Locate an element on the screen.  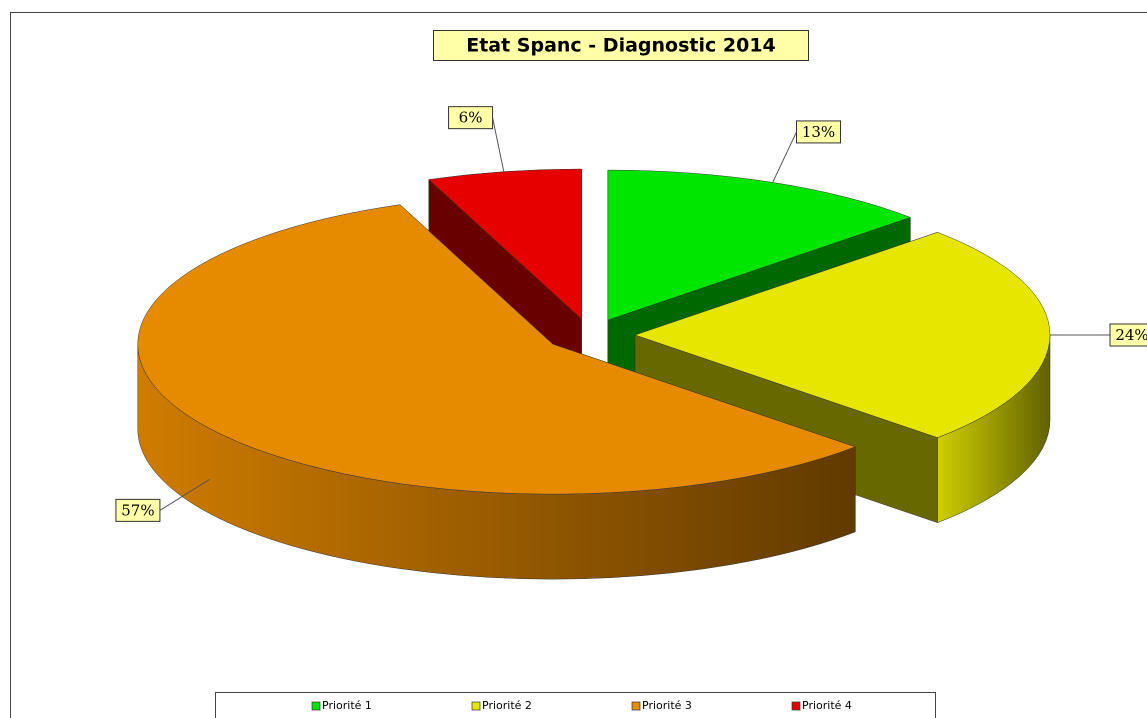
legend-label: Priorité 3 is located at coordinates (667, 705).